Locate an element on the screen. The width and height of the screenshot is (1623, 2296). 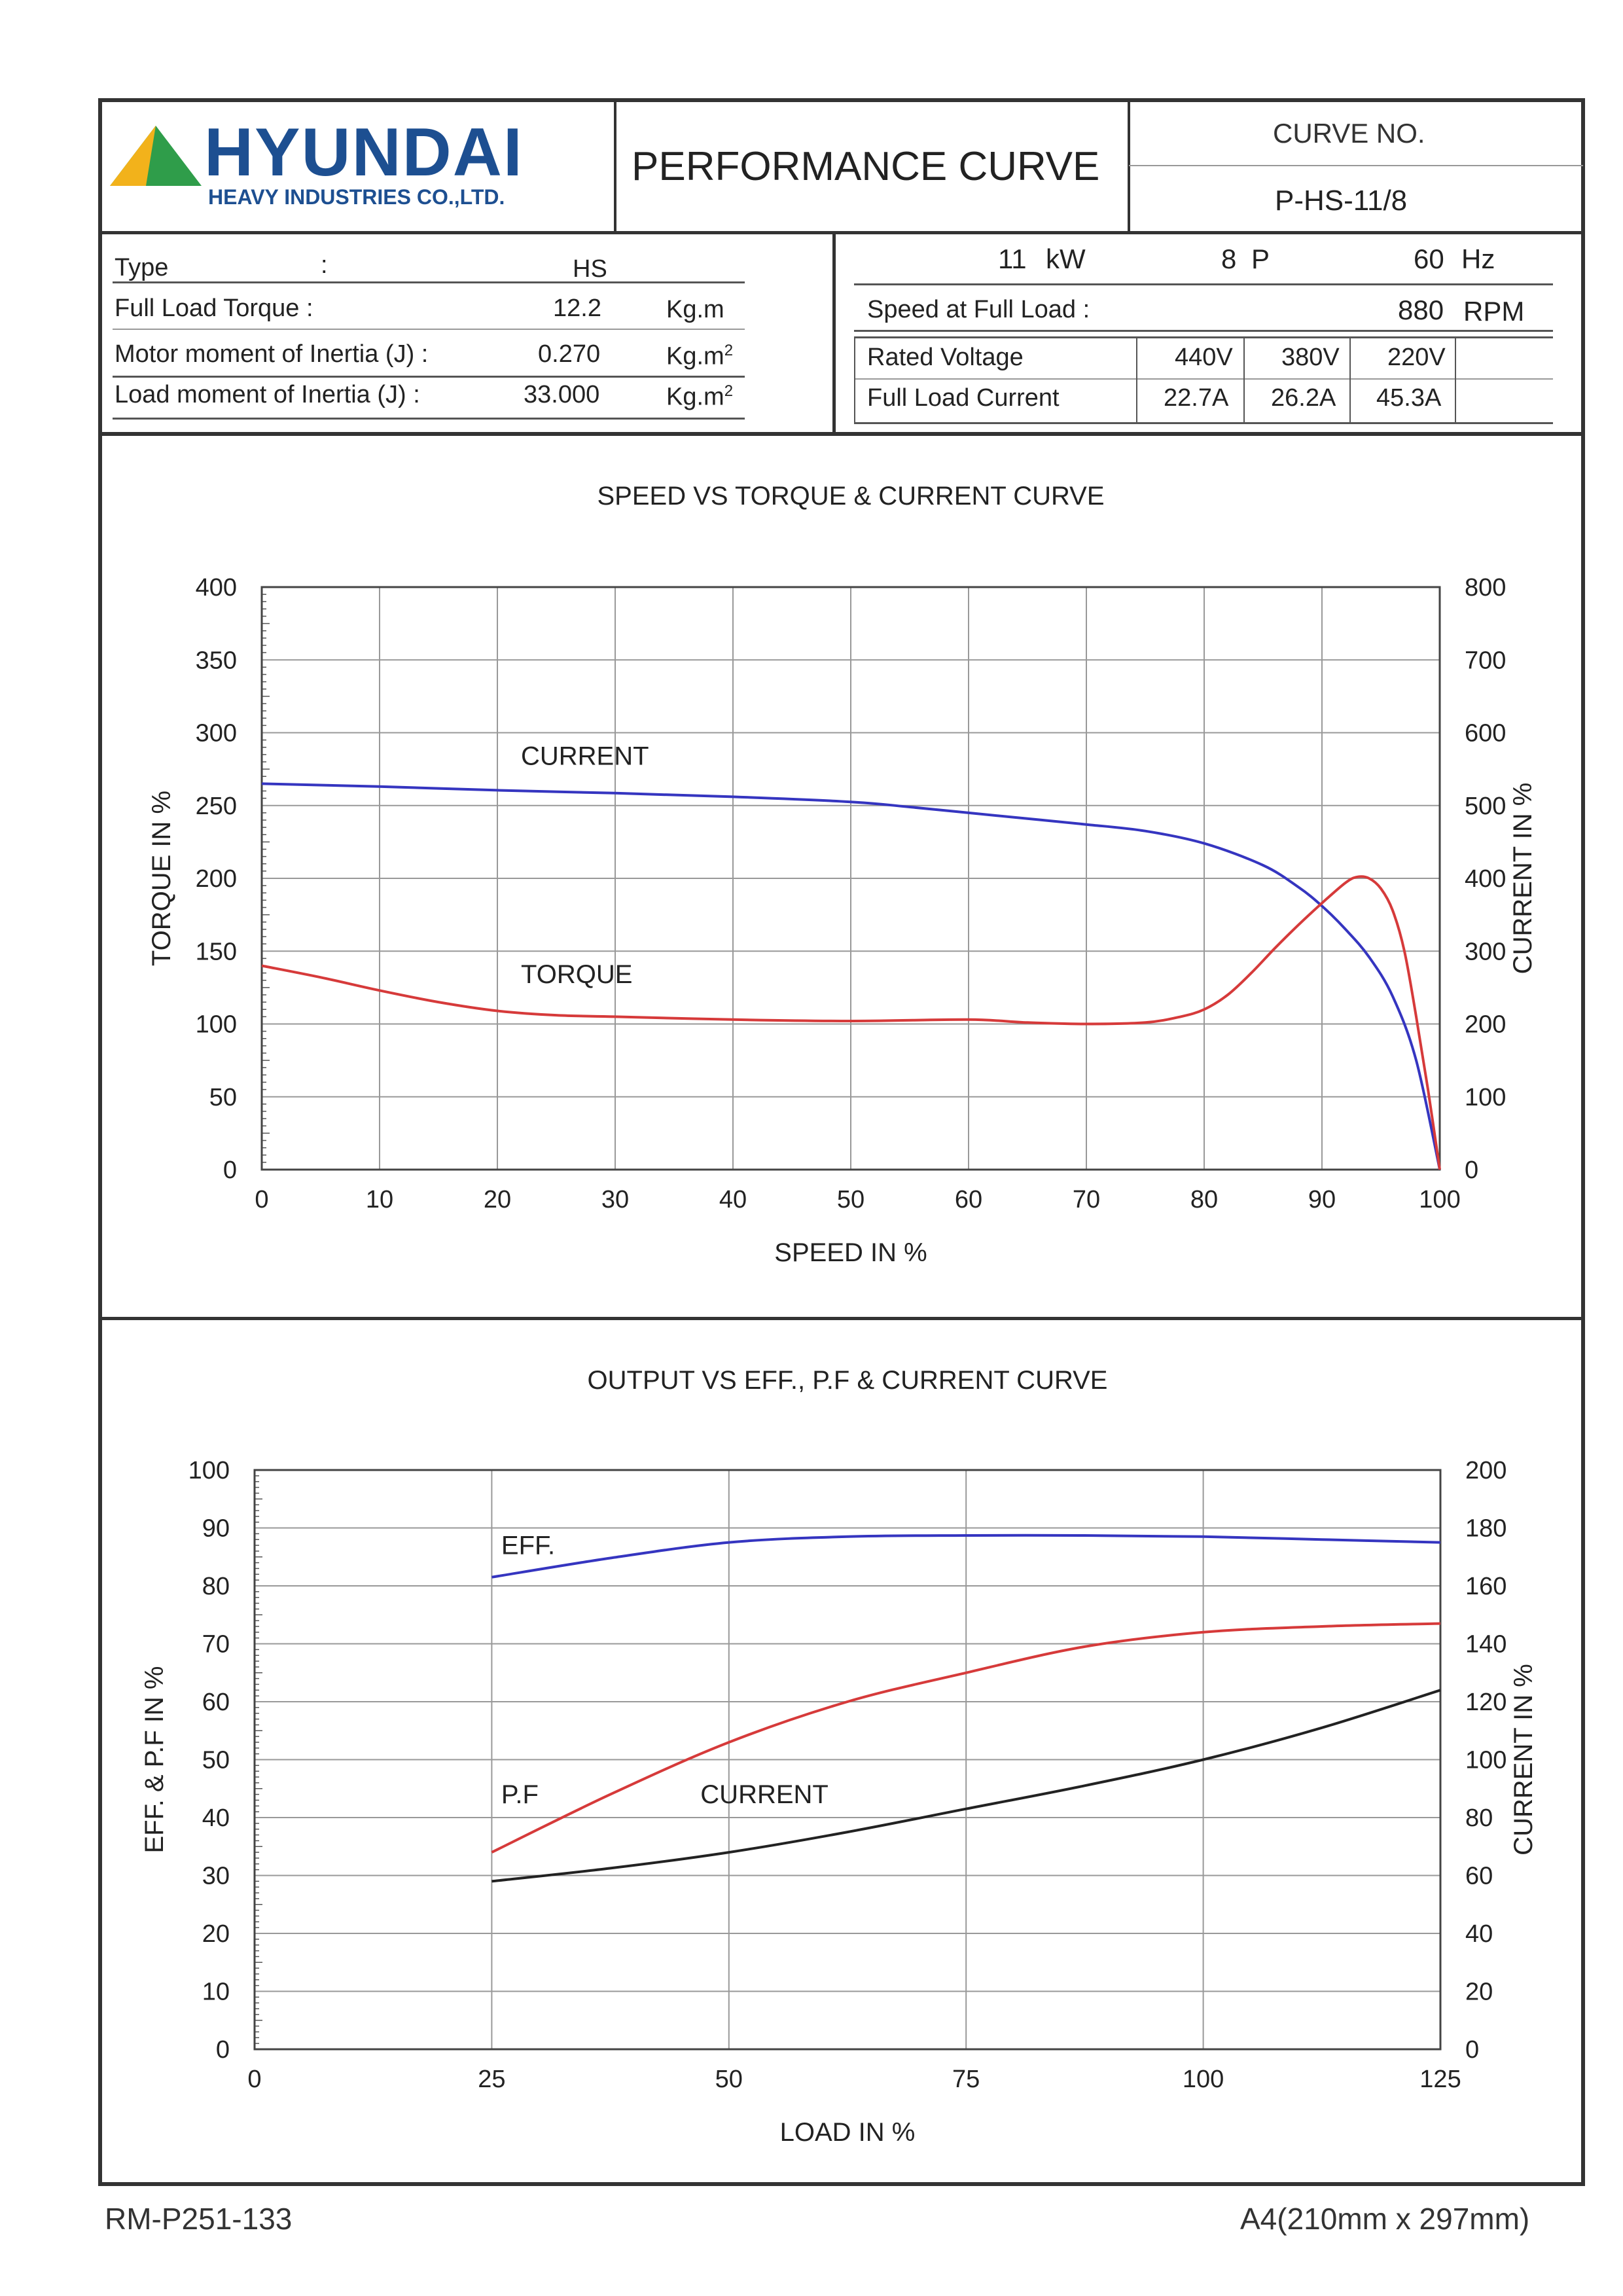
c2-y2-axis-label: CURRENT IN % is located at coordinates (1523, 1760).